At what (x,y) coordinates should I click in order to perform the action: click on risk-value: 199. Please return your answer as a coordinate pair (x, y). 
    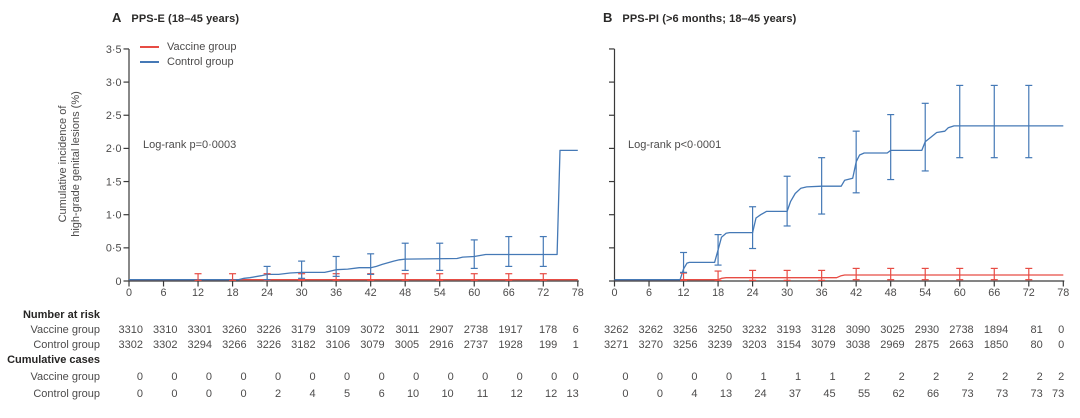
    Looking at the image, I should click on (548, 345).